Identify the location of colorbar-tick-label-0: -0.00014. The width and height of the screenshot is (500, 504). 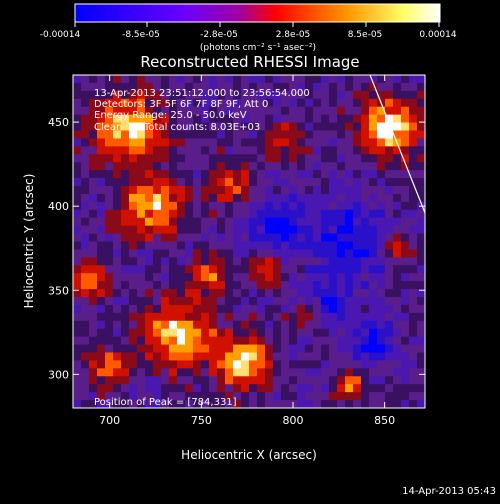
(60, 35).